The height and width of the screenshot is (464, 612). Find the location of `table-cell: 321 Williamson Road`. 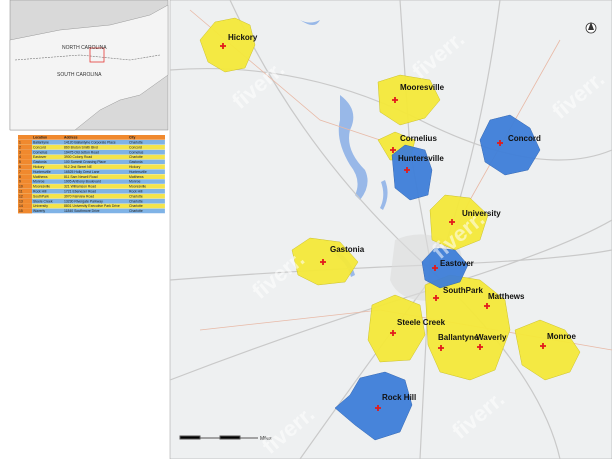

table-cell: 321 Williamson Road is located at coordinates (80, 187).